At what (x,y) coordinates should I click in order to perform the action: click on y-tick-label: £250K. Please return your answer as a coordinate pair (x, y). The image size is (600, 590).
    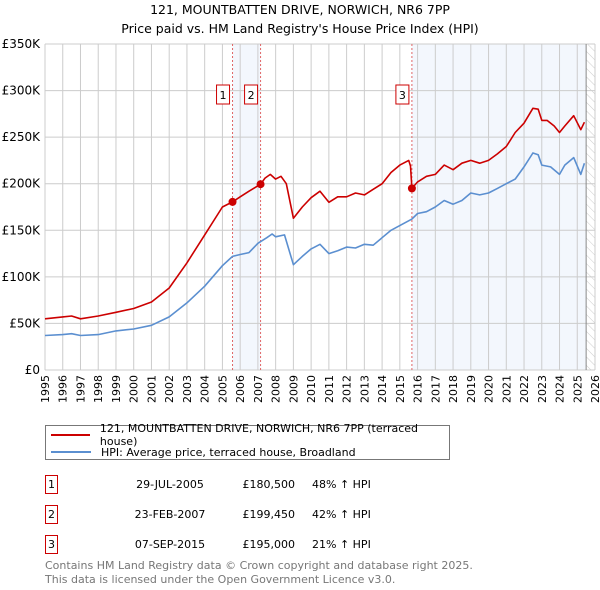
    Looking at the image, I should click on (22, 137).